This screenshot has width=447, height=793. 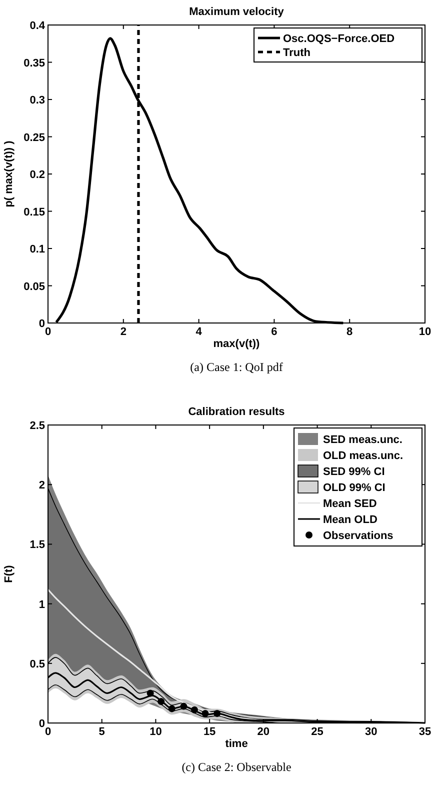 I want to click on y-tick-label: 0.1, so click(x=37, y=250).